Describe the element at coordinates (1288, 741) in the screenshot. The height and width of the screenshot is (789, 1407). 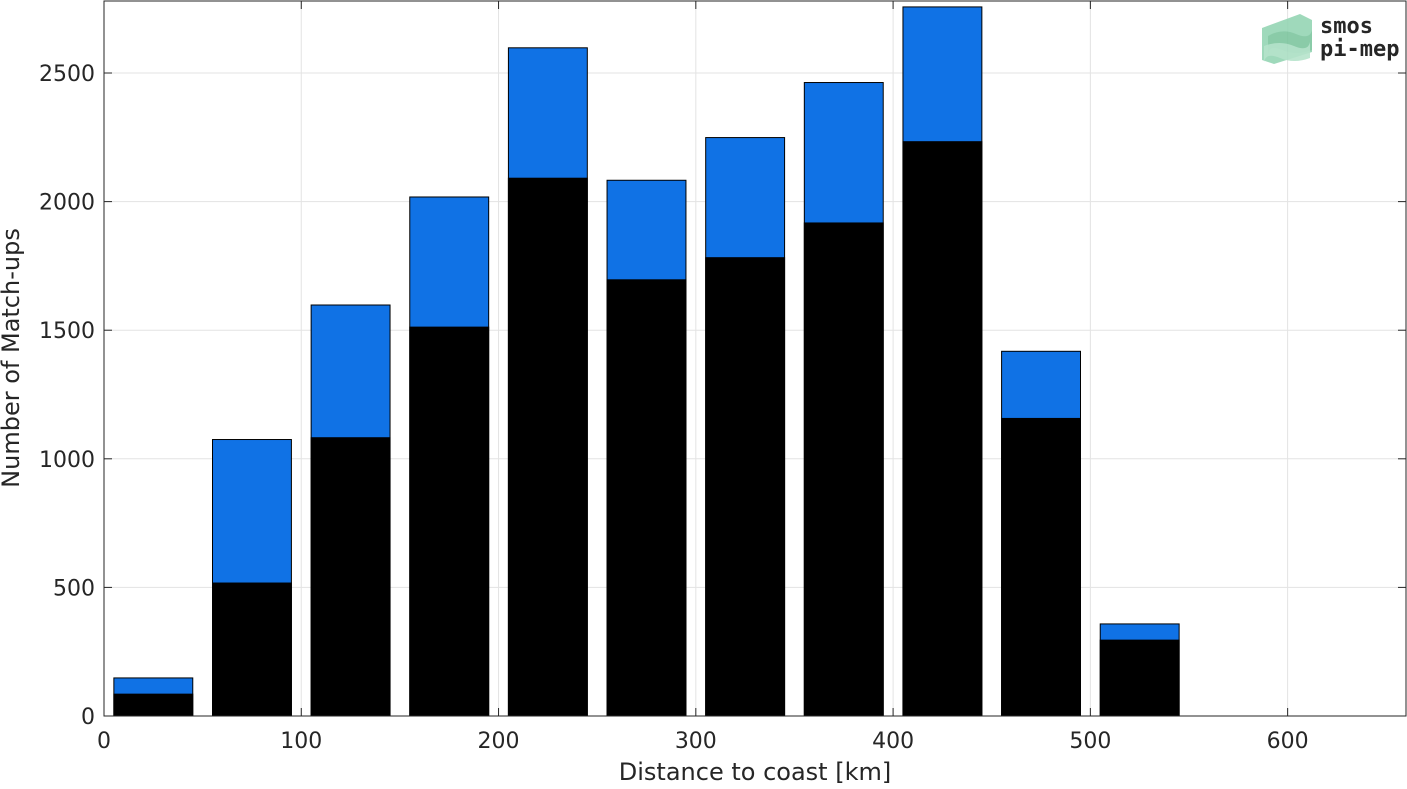
I see `x-tick-label: 600` at that location.